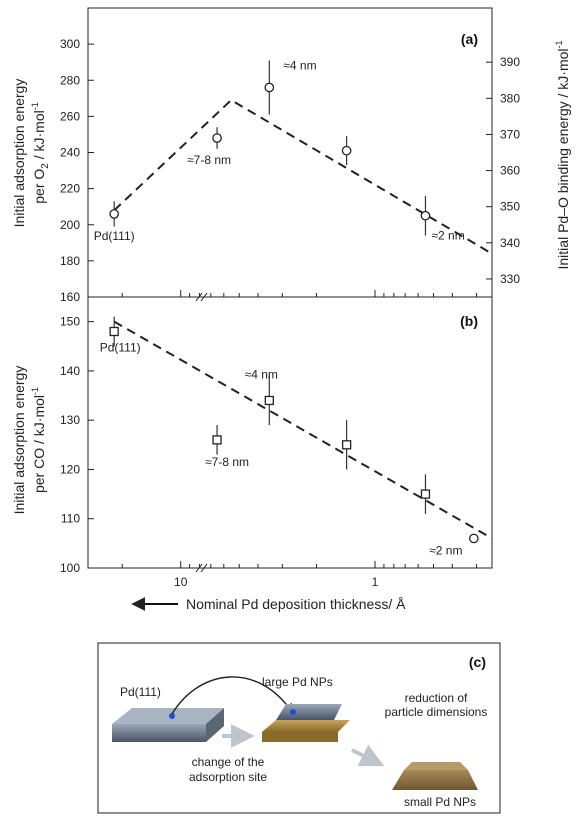  What do you see at coordinates (168, 725) in the screenshot?
I see `pd111-slab` at bounding box center [168, 725].